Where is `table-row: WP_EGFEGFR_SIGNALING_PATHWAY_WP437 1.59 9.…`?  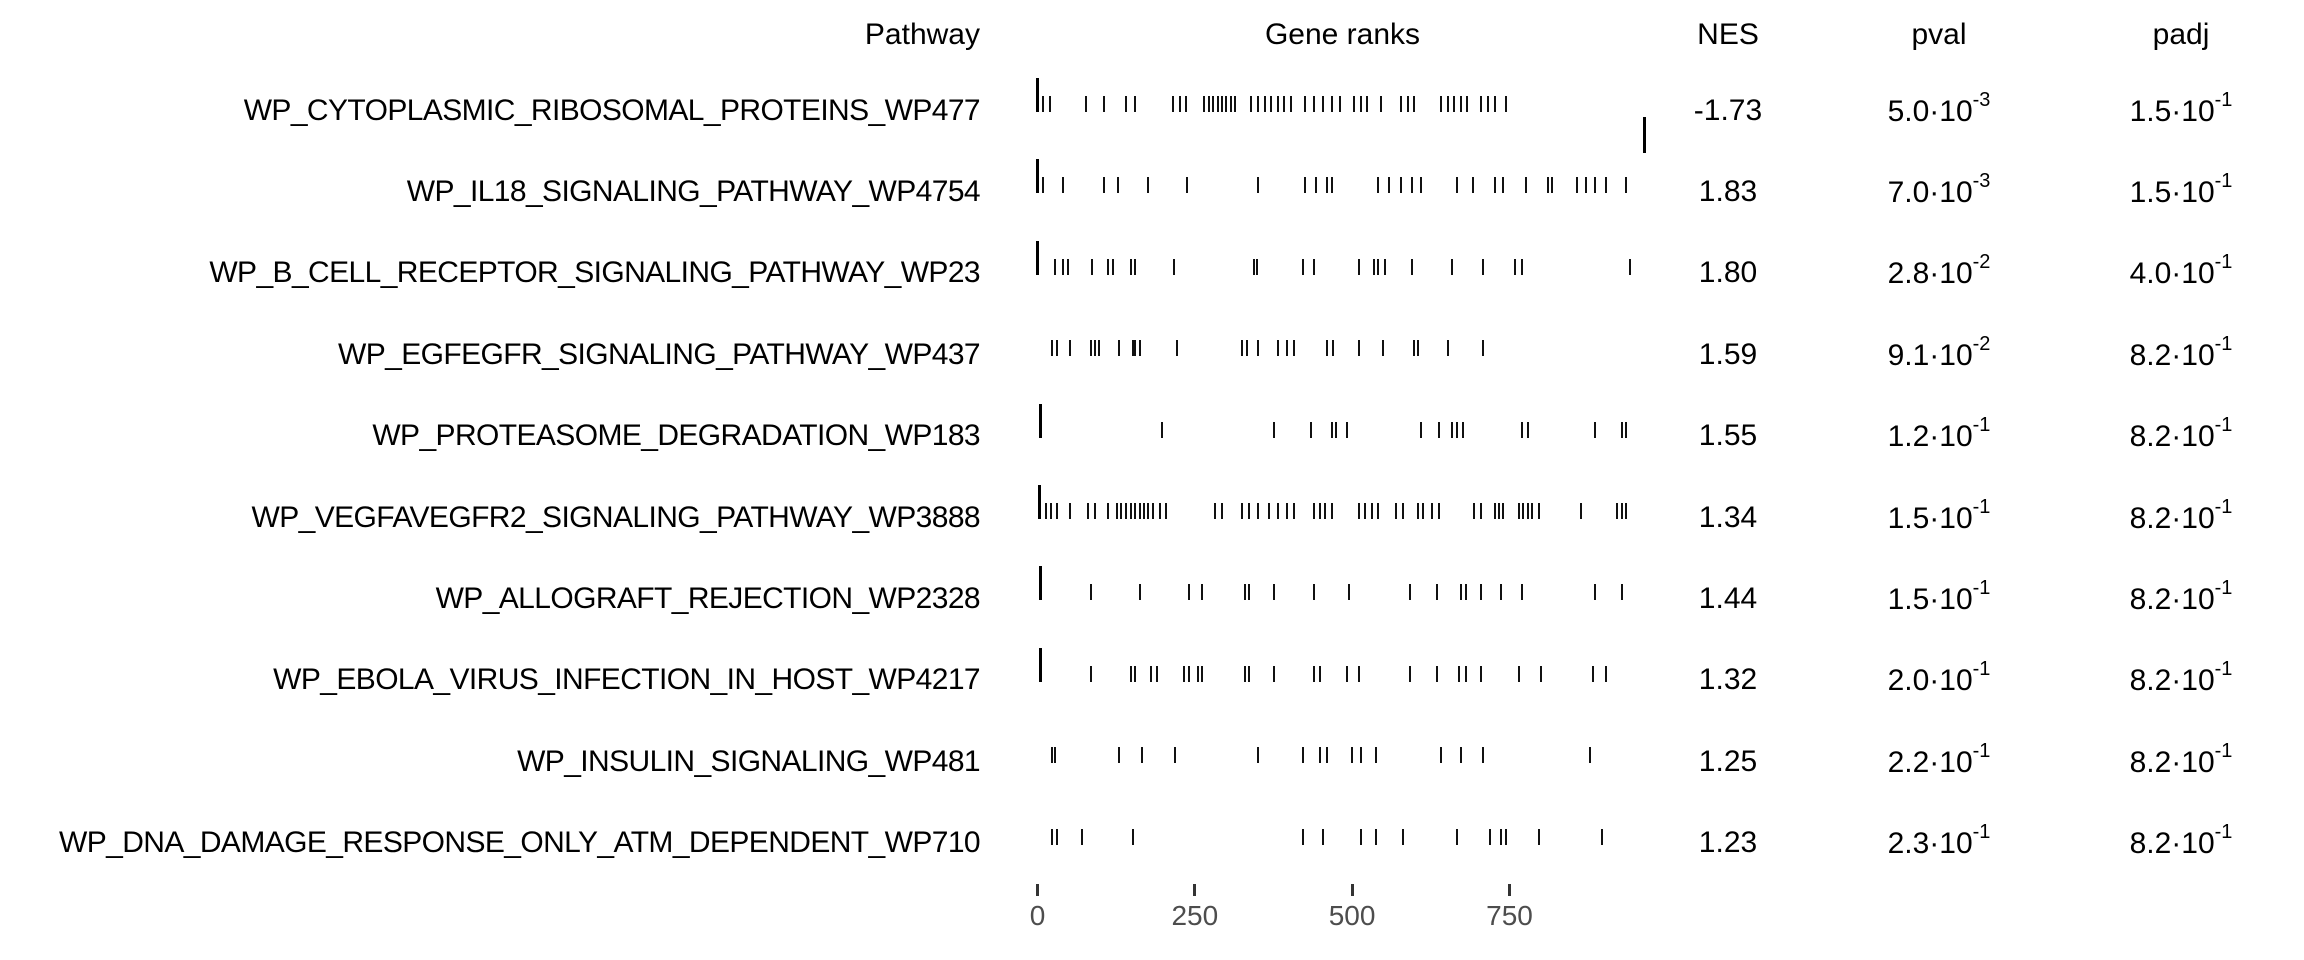 table-row: WP_EGFEGFR_SIGNALING_PATHWAY_WP437 1.59 9.… is located at coordinates (1152, 354).